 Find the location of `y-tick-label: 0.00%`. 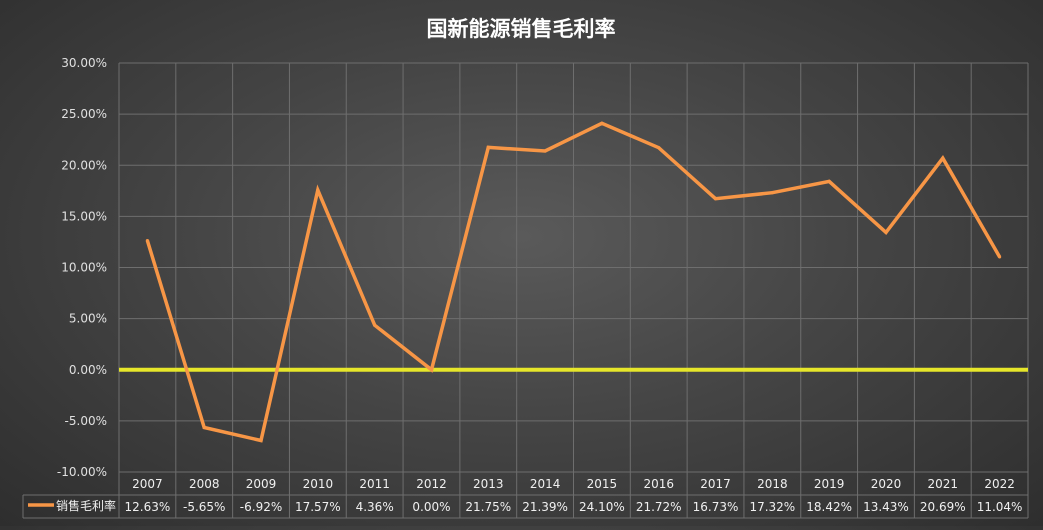

y-tick-label: 0.00% is located at coordinates (88, 370).